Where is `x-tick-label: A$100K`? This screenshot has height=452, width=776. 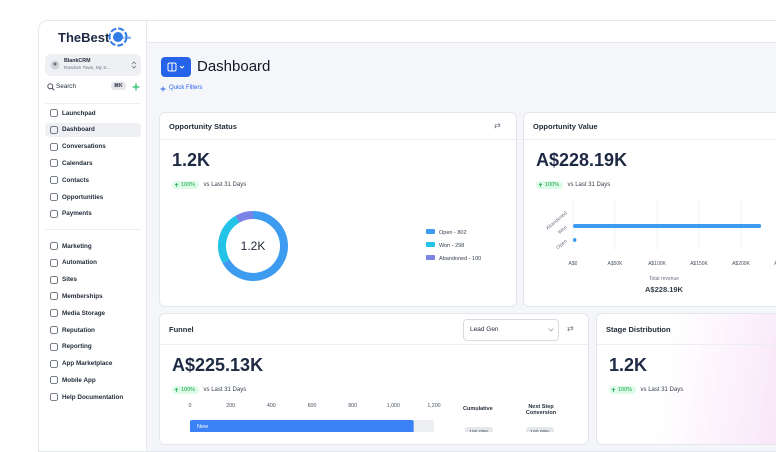 x-tick-label: A$100K is located at coordinates (657, 264).